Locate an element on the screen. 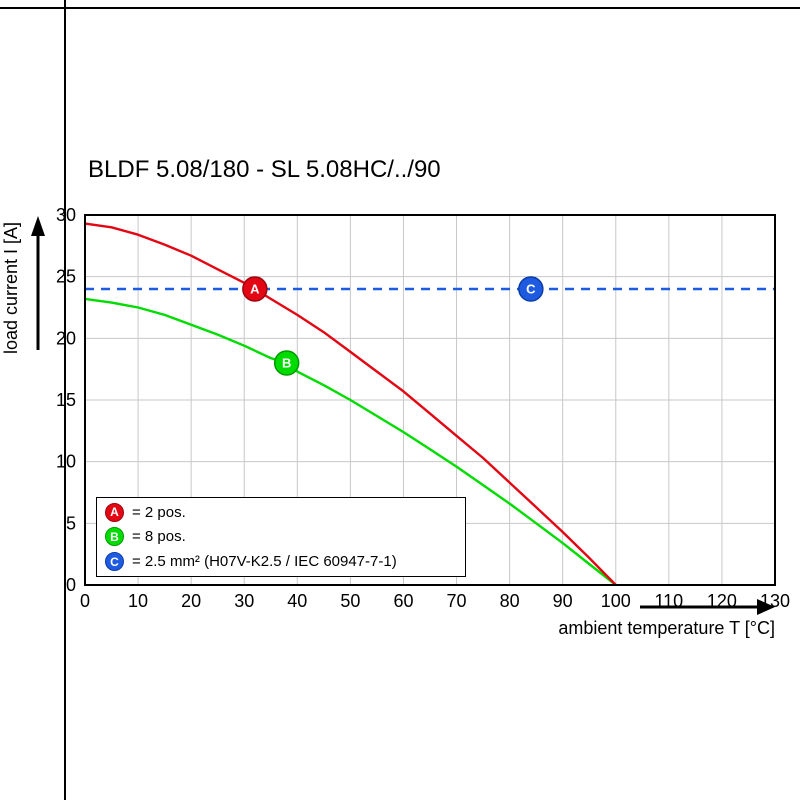 Image resolution: width=800 pixels, height=800 pixels. y-tick-label: 25 is located at coordinates (66, 277).